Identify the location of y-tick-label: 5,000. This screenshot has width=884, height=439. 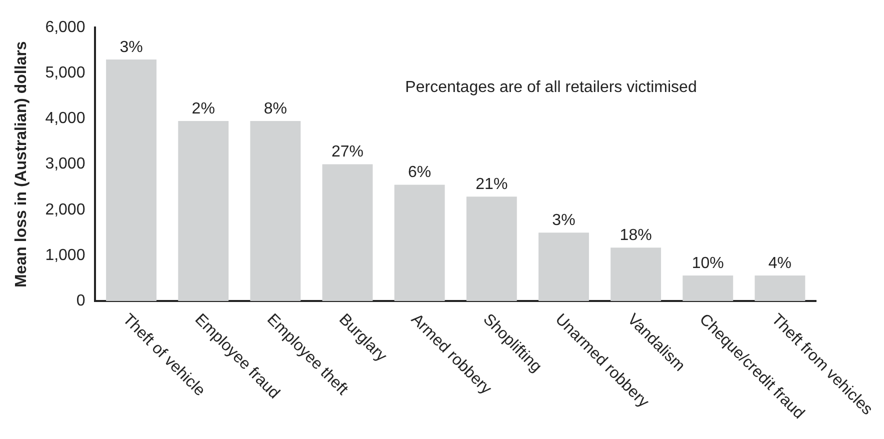
(65, 73).